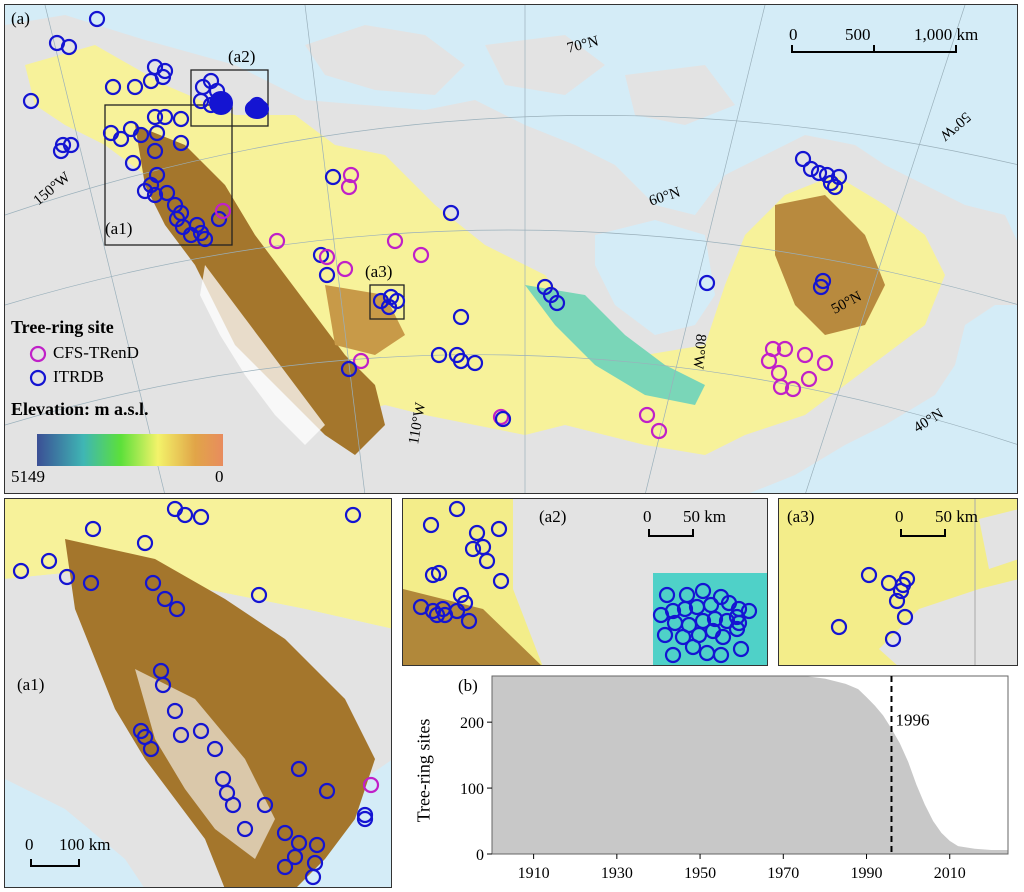  Describe the element at coordinates (655, 277) in the screenshot. I see `hudson-bay` at that location.